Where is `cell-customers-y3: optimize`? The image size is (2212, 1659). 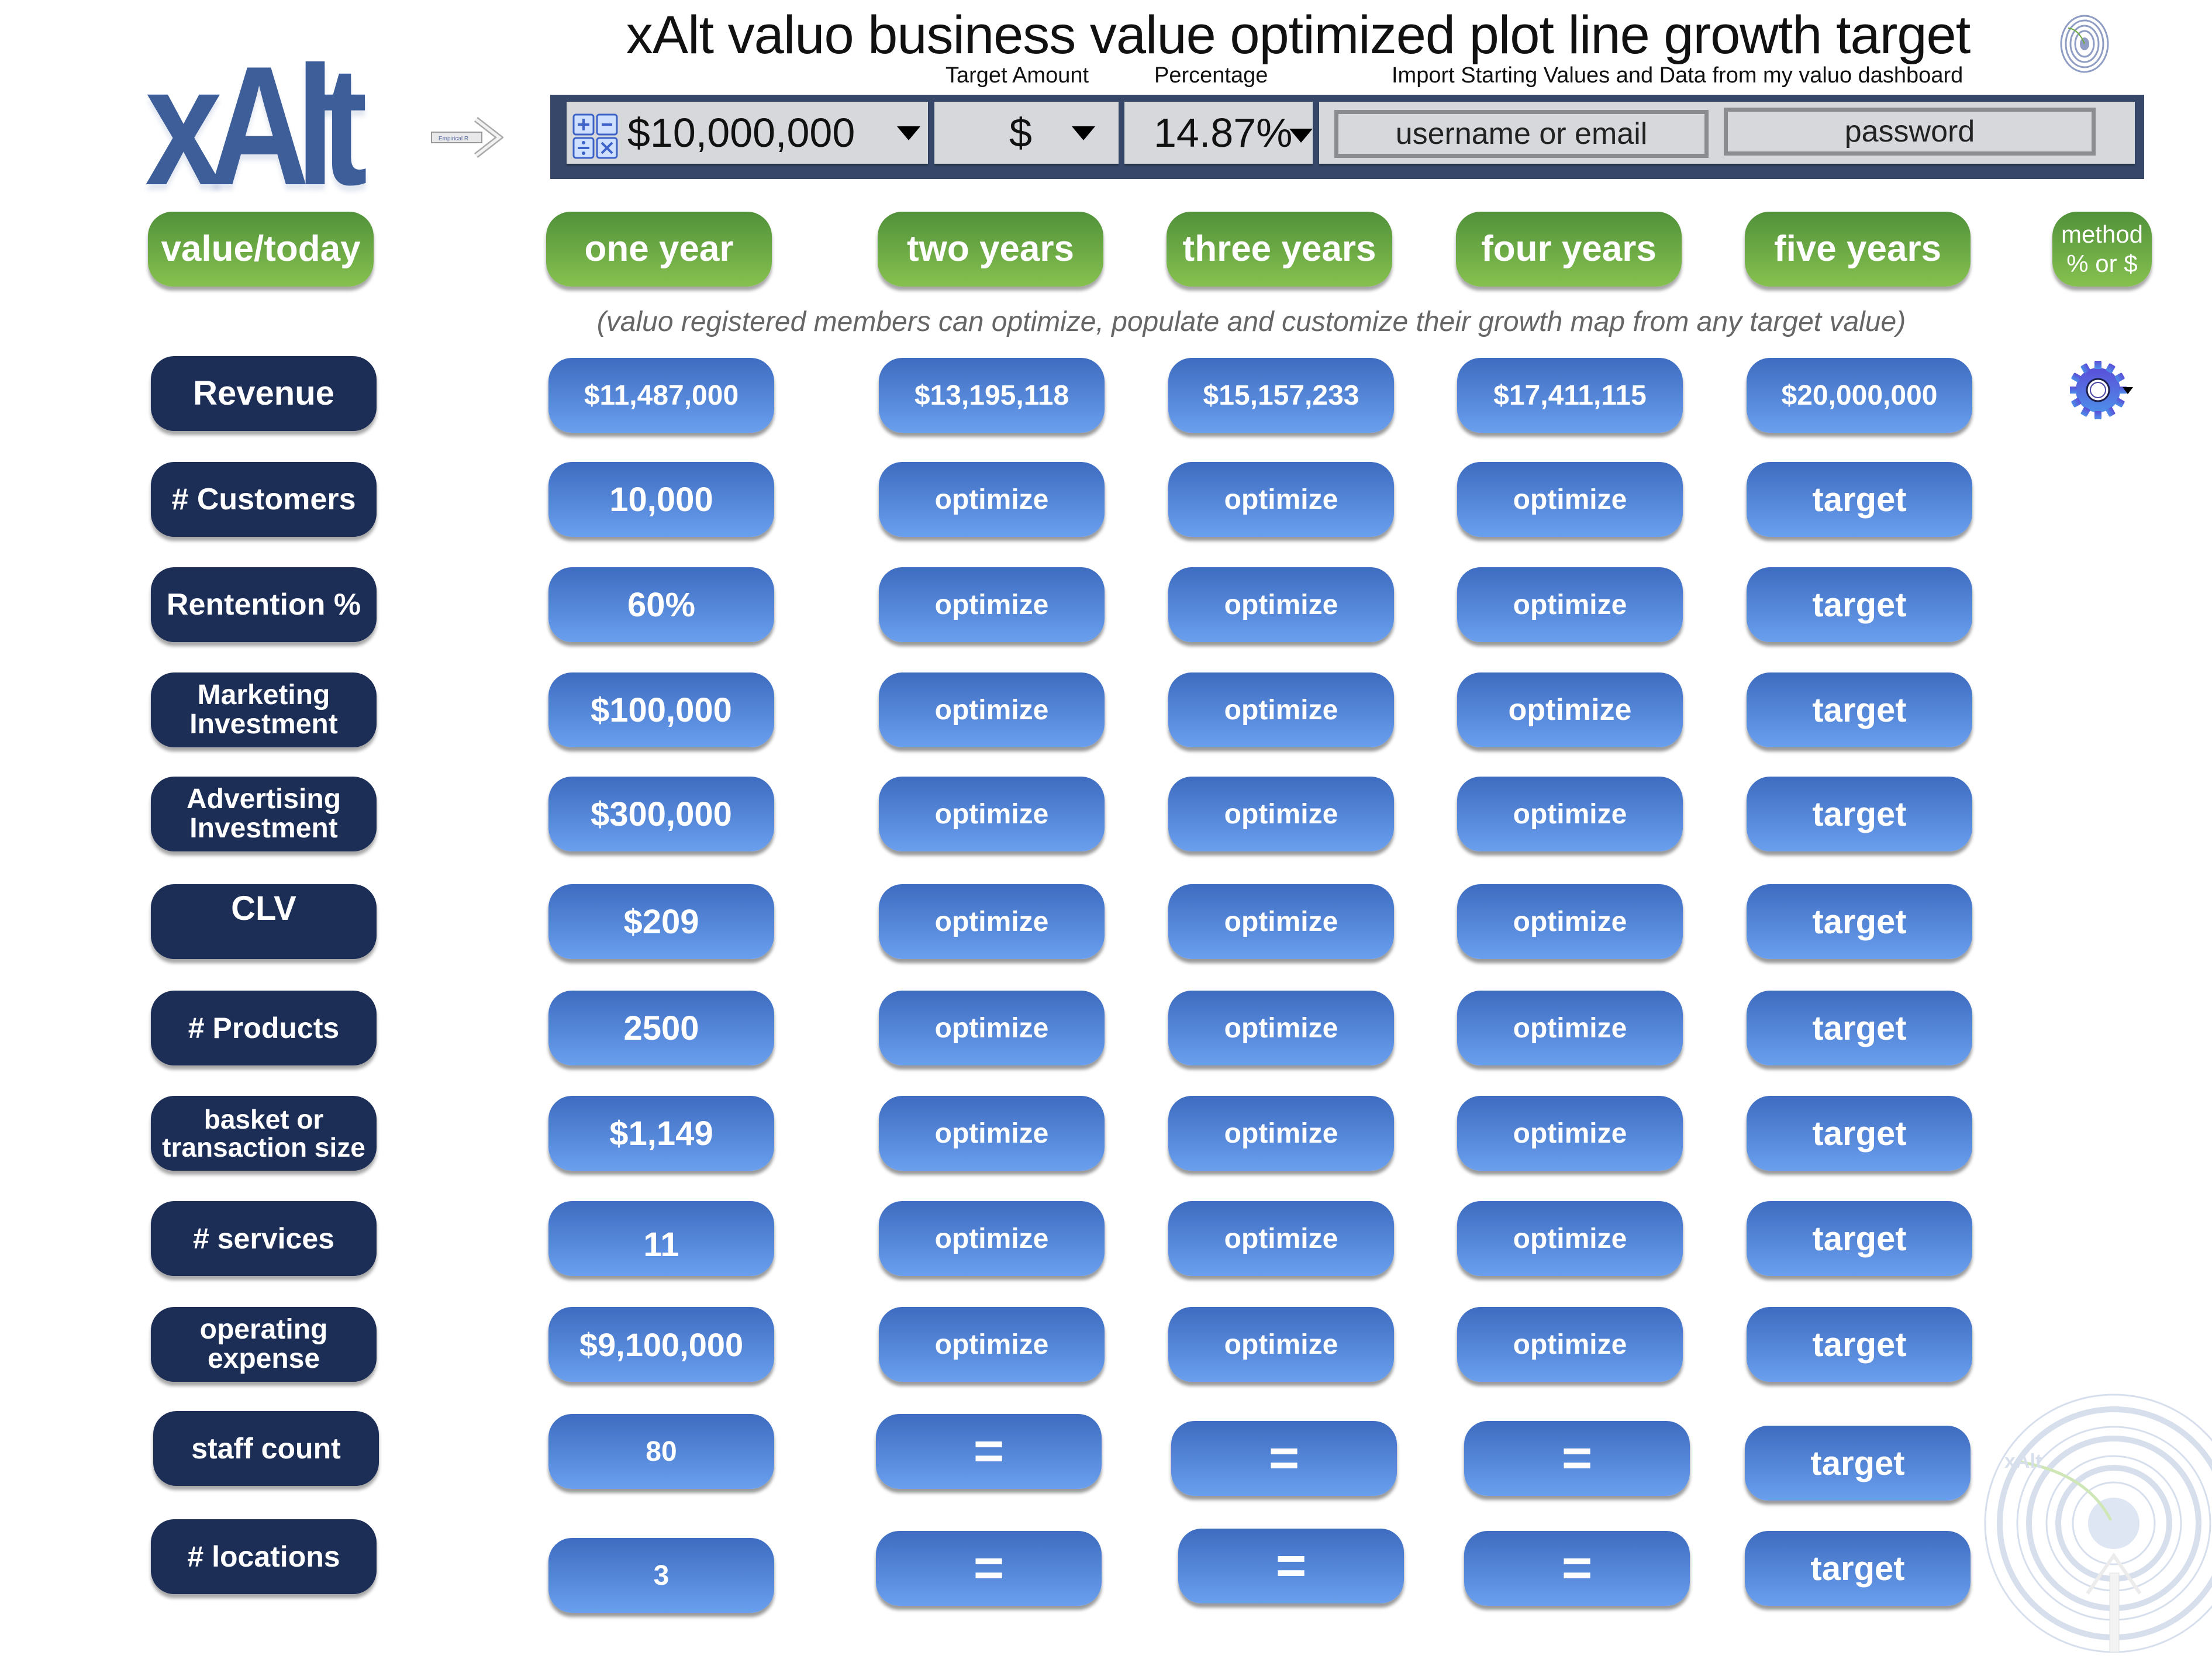 cell-customers-y3: optimize is located at coordinates (1281, 499).